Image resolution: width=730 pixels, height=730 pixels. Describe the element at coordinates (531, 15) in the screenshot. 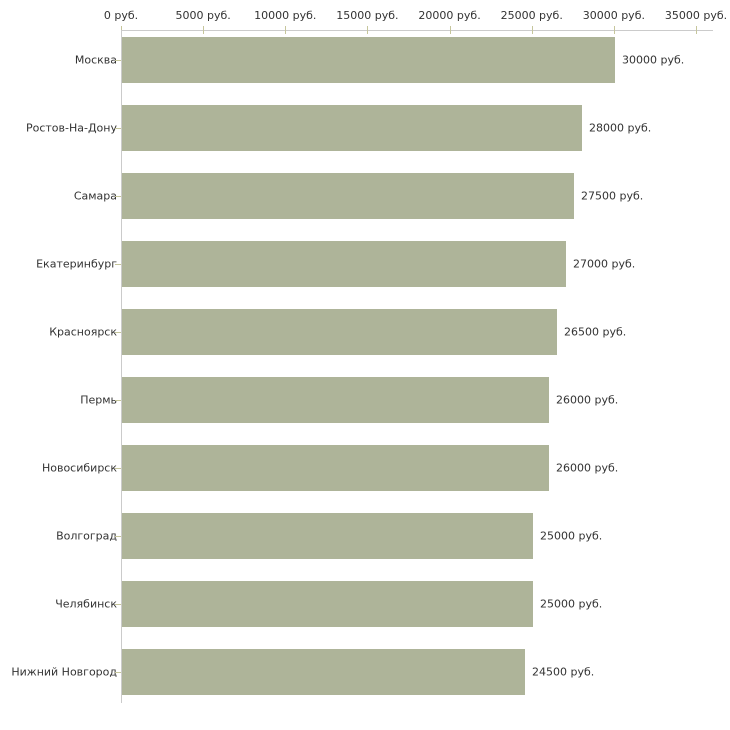

I see `x-axis-tick-label: 25000 руб.` at that location.